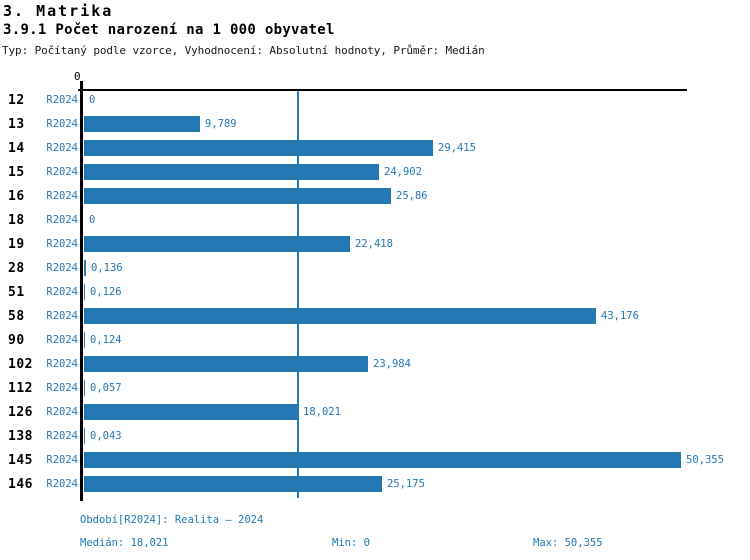 The width and height of the screenshot is (750, 560). I want to click on row-category-label: 15, so click(16, 172).